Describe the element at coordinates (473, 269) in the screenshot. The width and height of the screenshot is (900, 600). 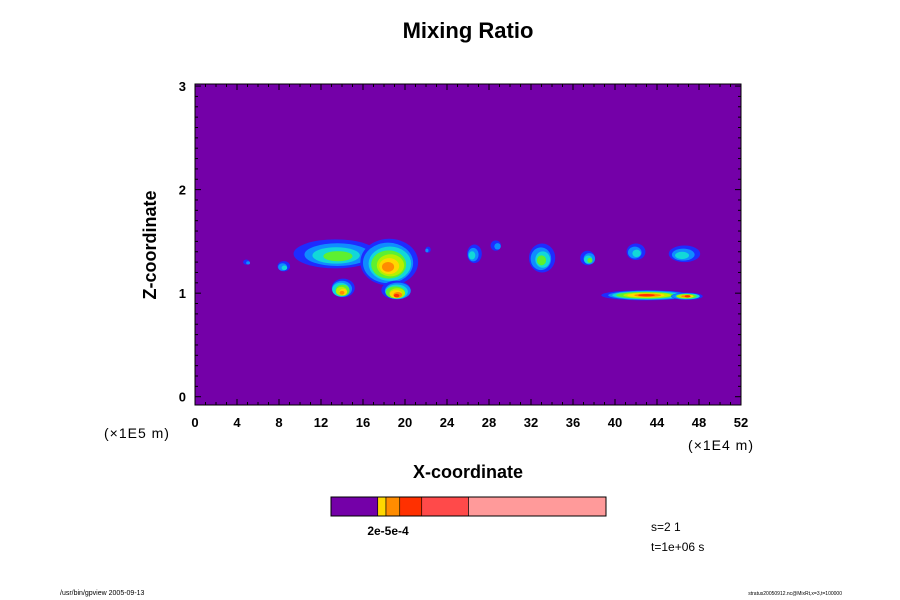
I see `mixing-ratio-field` at that location.